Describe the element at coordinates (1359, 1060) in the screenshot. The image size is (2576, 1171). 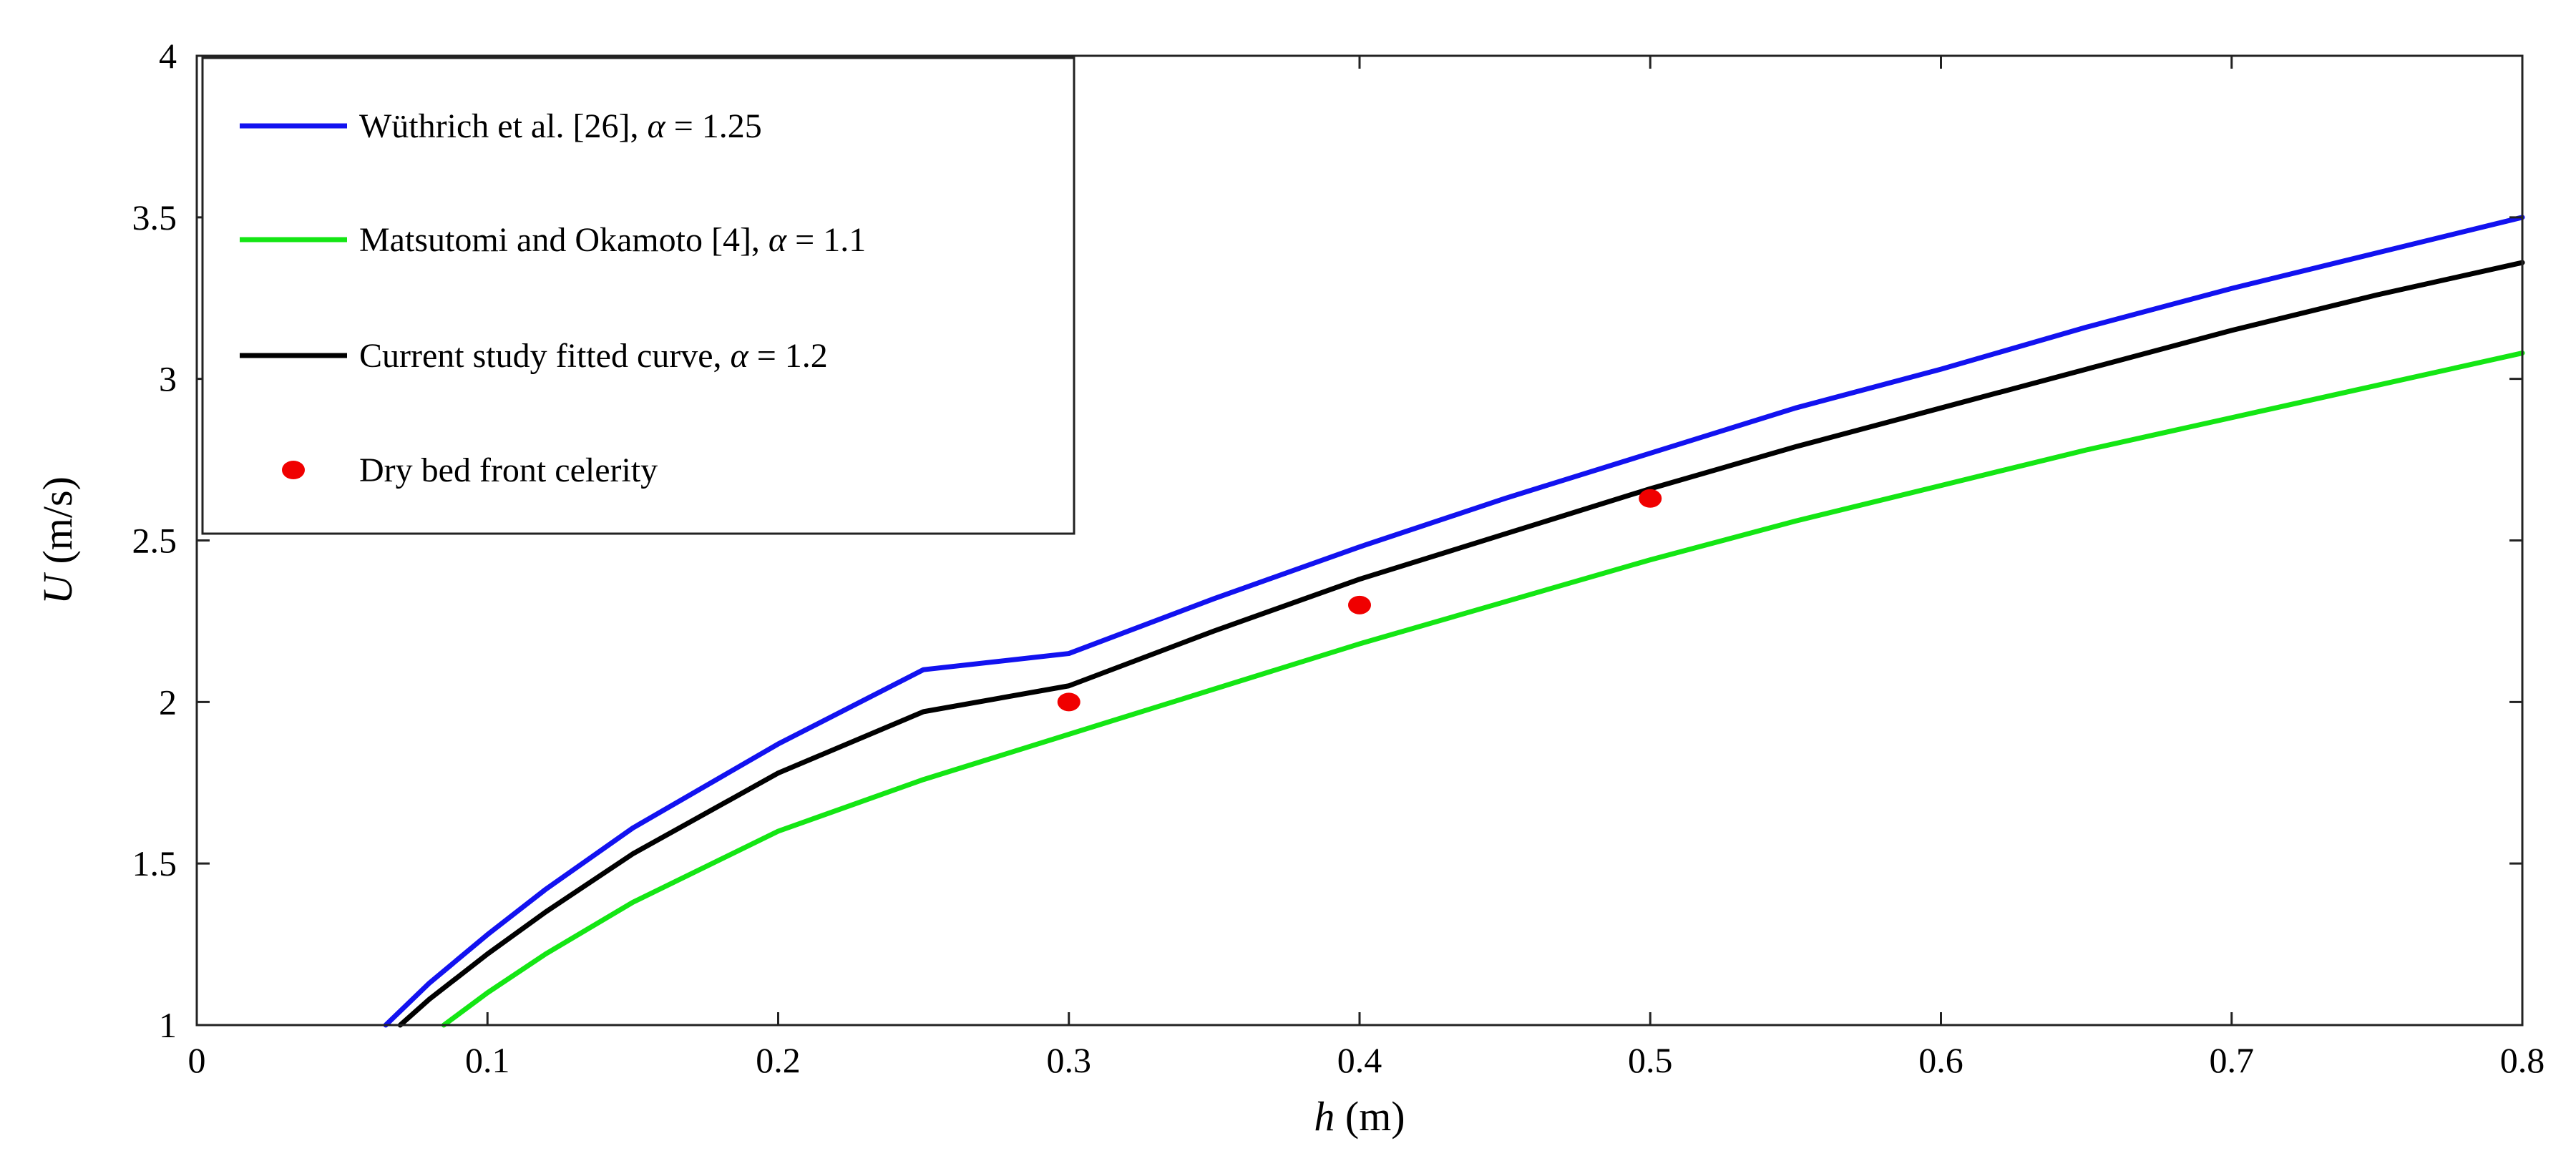
I see `x-tick-label: 0.4` at that location.